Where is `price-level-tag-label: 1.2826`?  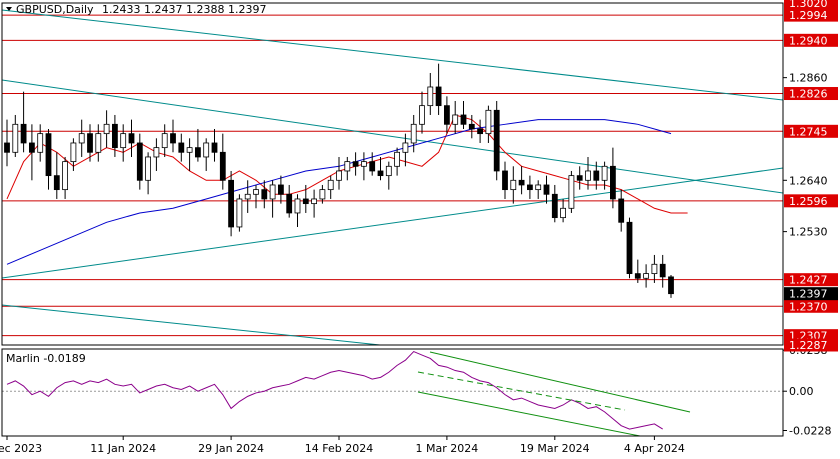 price-level-tag-label: 1.2826 is located at coordinates (808, 94).